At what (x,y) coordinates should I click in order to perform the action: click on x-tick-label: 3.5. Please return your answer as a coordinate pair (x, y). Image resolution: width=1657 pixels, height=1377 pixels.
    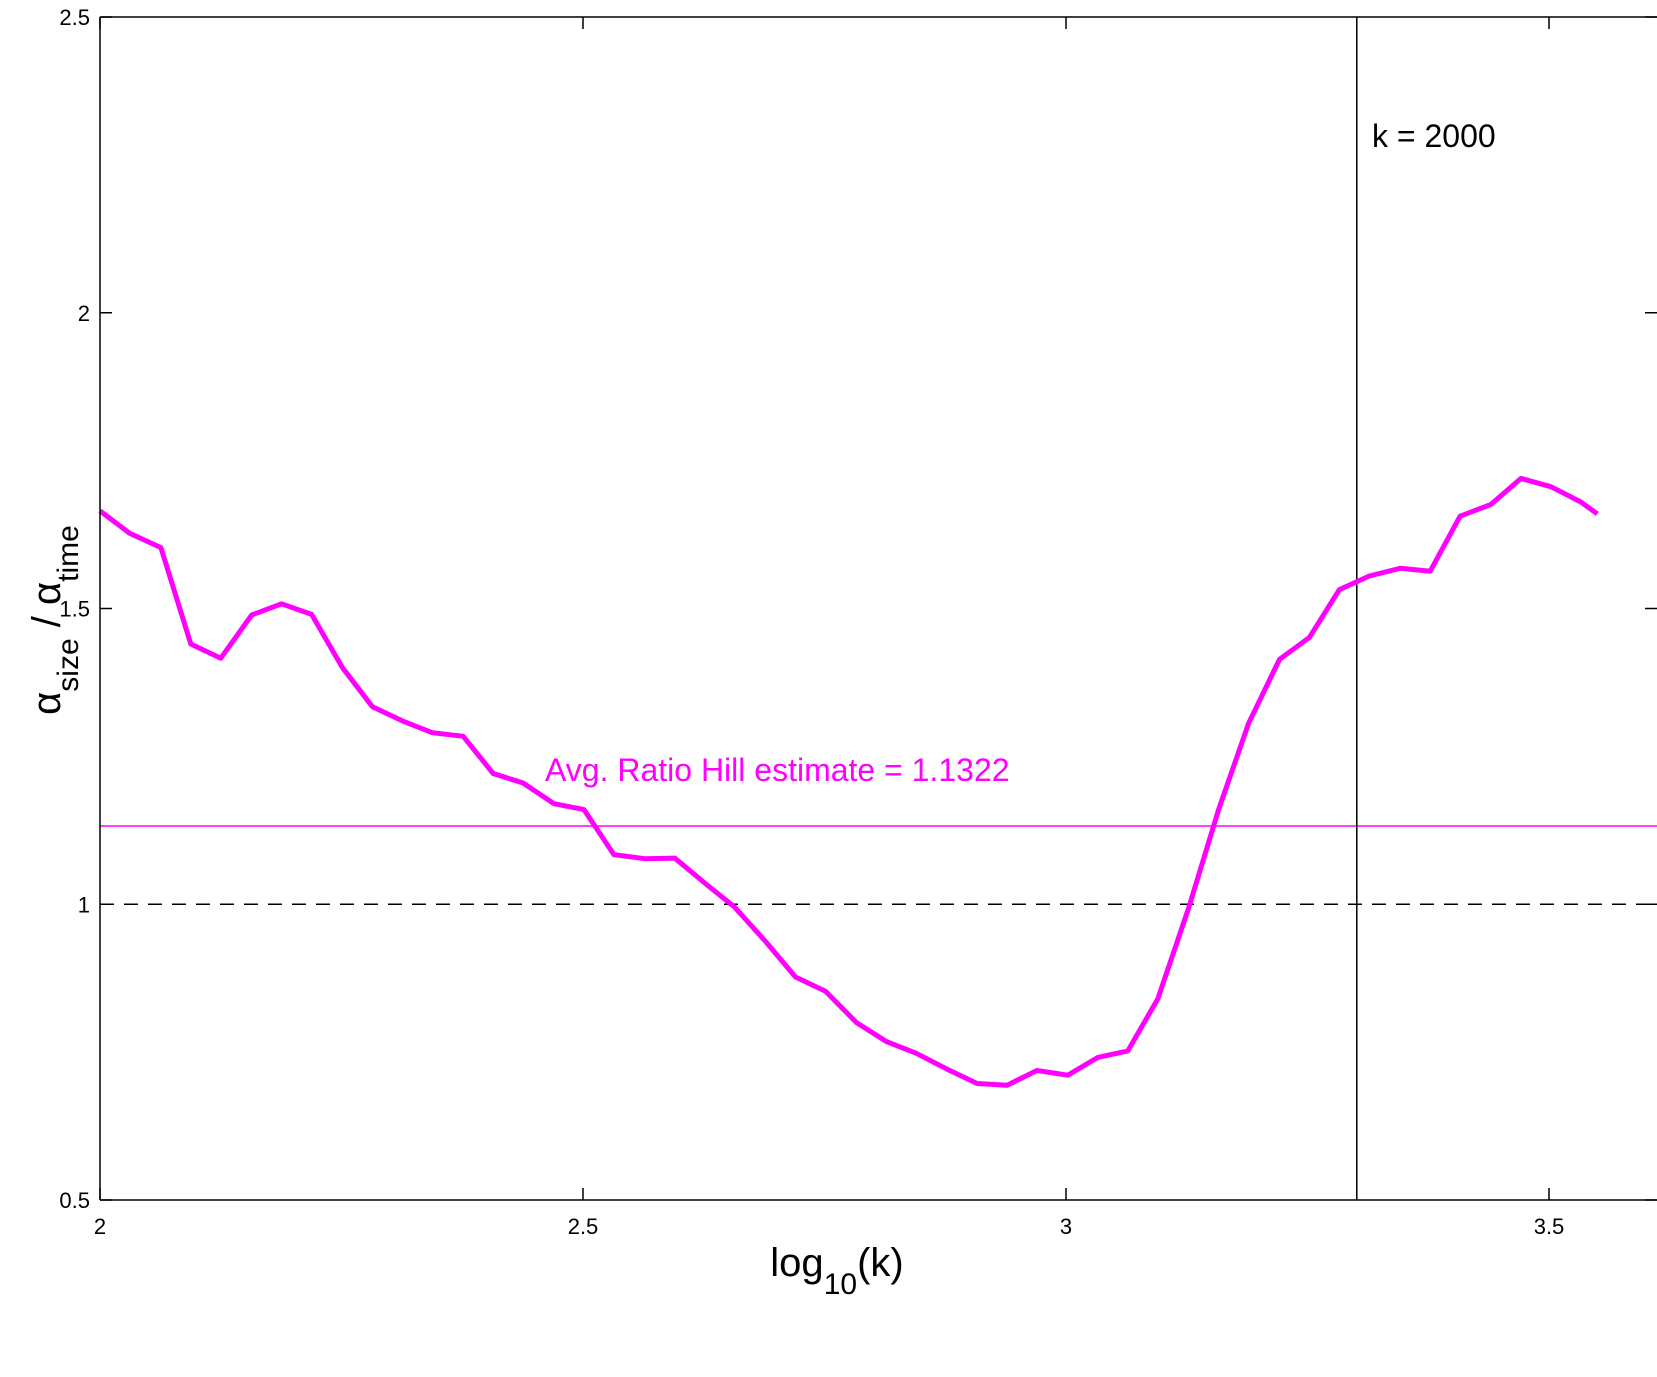
    Looking at the image, I should click on (1549, 1226).